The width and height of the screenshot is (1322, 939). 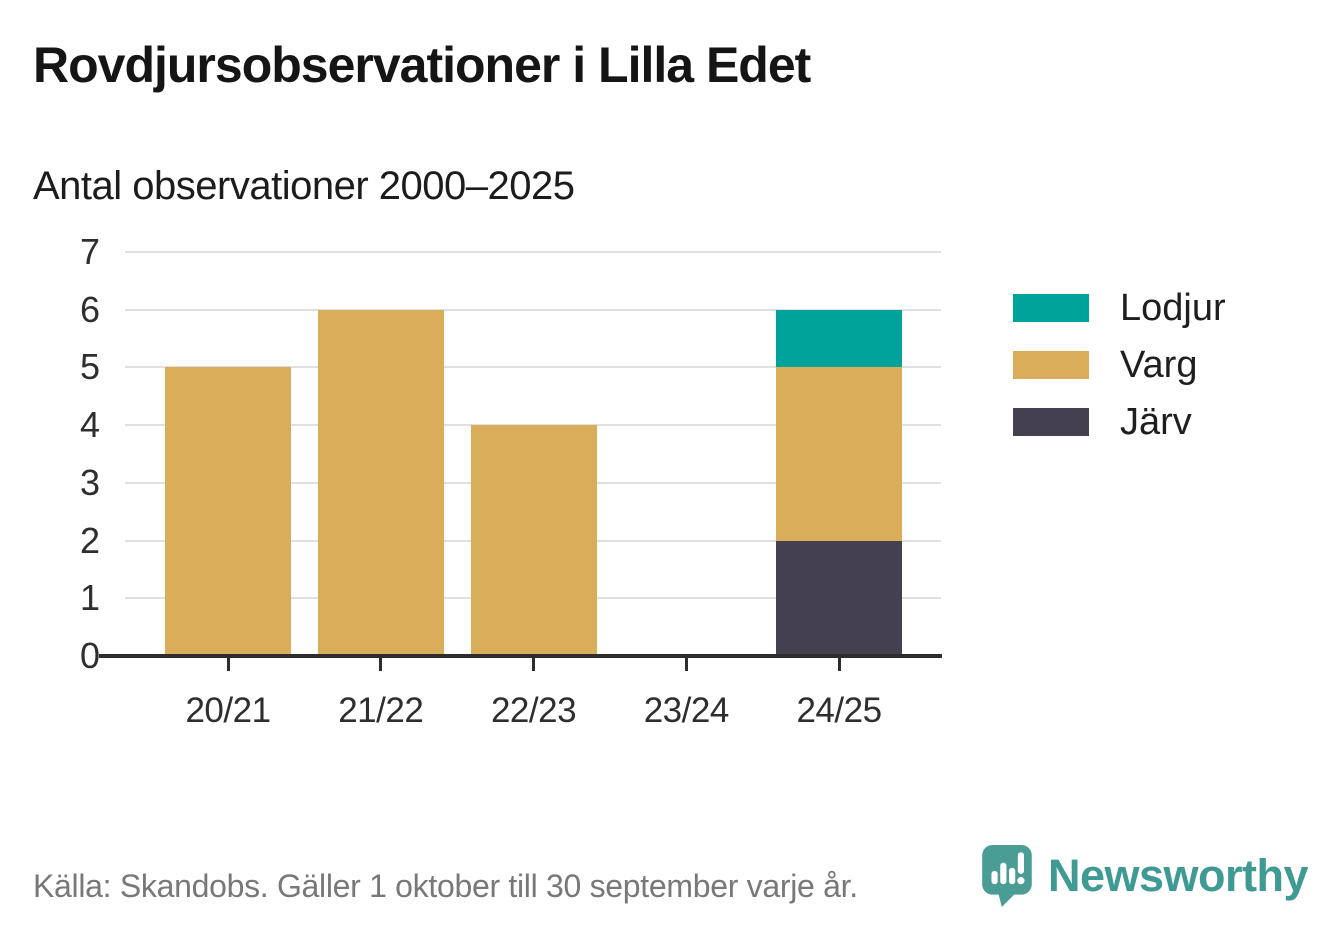 I want to click on bar-segment-22-23-varg, so click(x=533, y=540).